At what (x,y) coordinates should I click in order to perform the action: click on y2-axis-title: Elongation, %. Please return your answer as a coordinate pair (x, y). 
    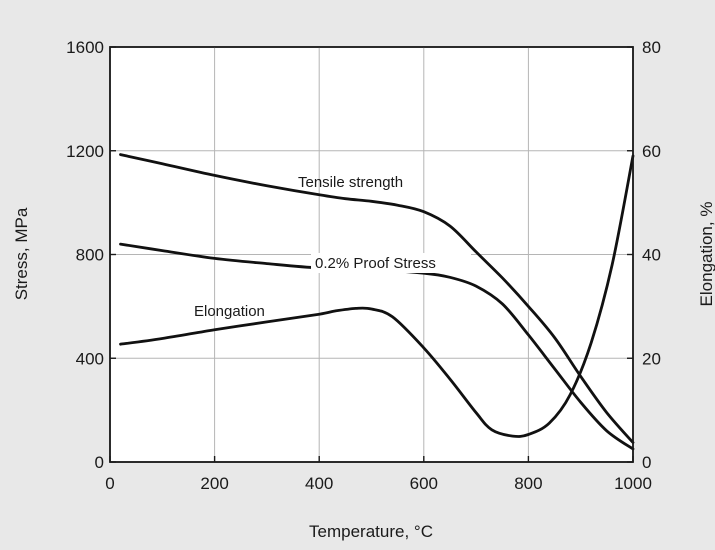
    Looking at the image, I should click on (706, 254).